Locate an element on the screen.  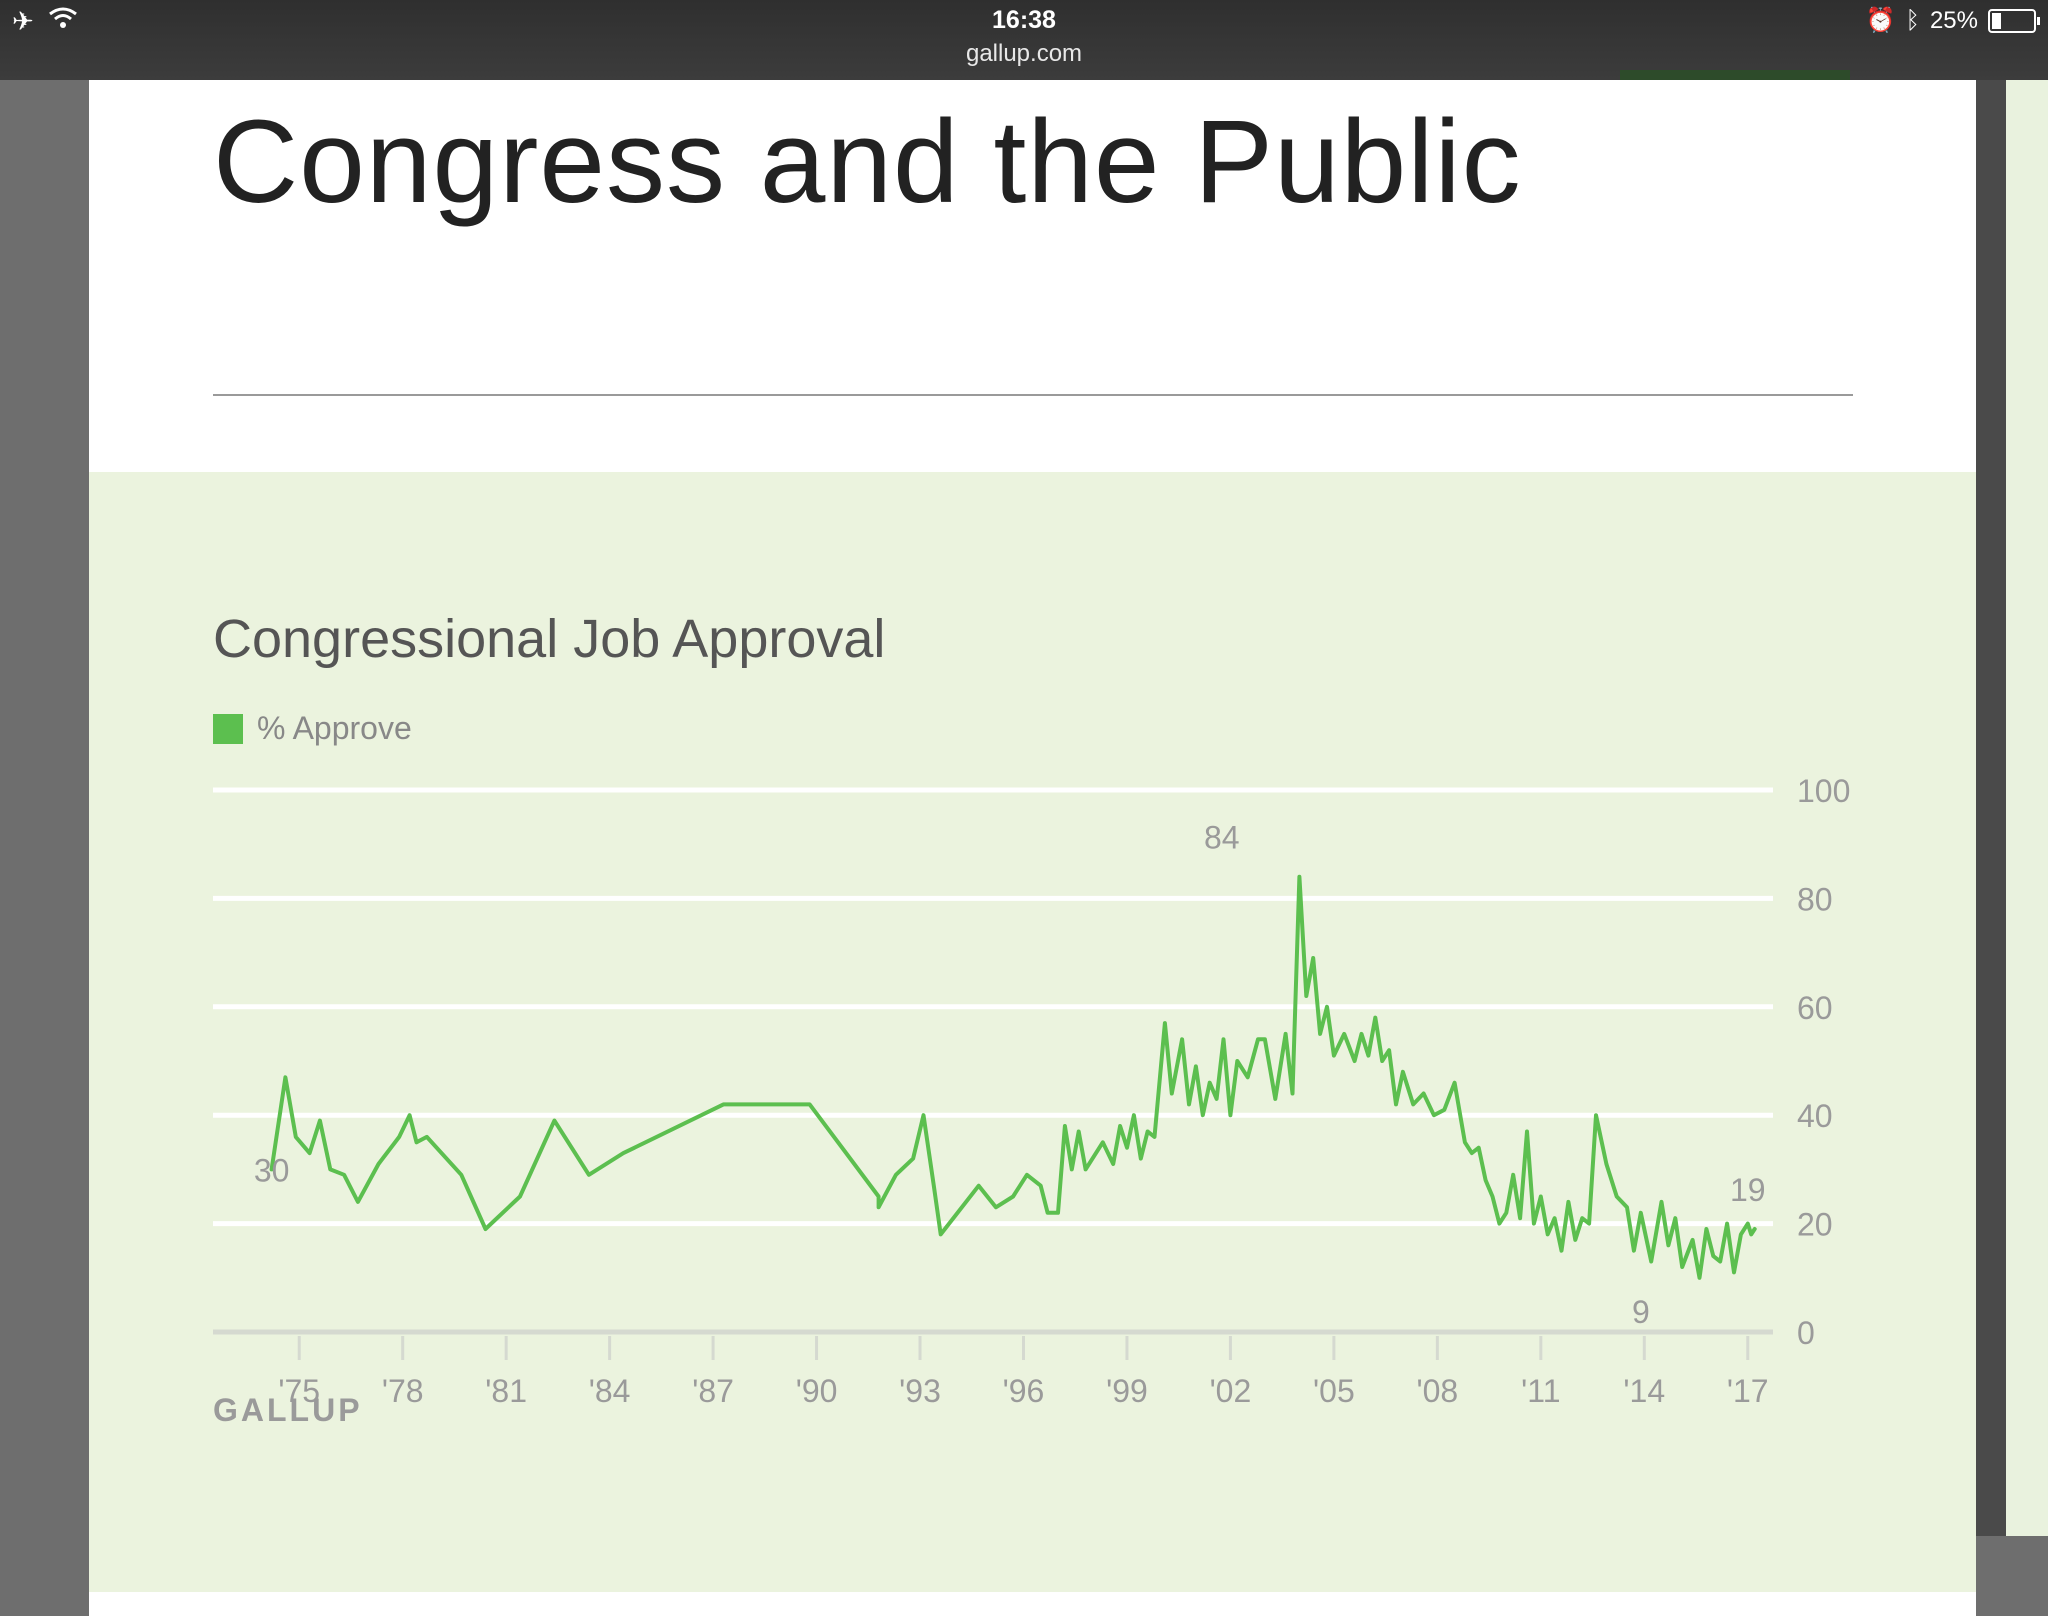
status-time: 16:38 is located at coordinates (1024, 20).